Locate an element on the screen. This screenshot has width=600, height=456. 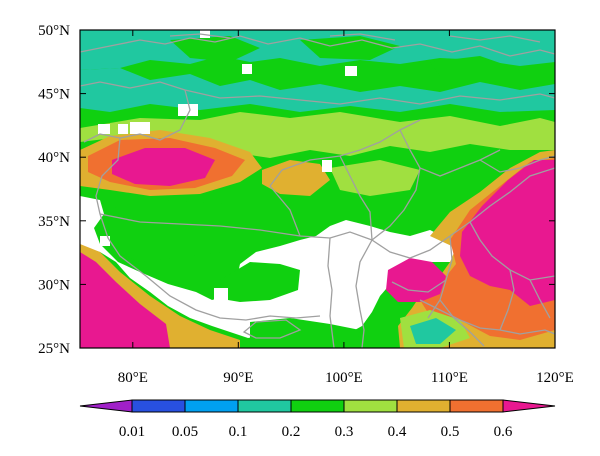
colorbar-segment-above is located at coordinates (529, 406).